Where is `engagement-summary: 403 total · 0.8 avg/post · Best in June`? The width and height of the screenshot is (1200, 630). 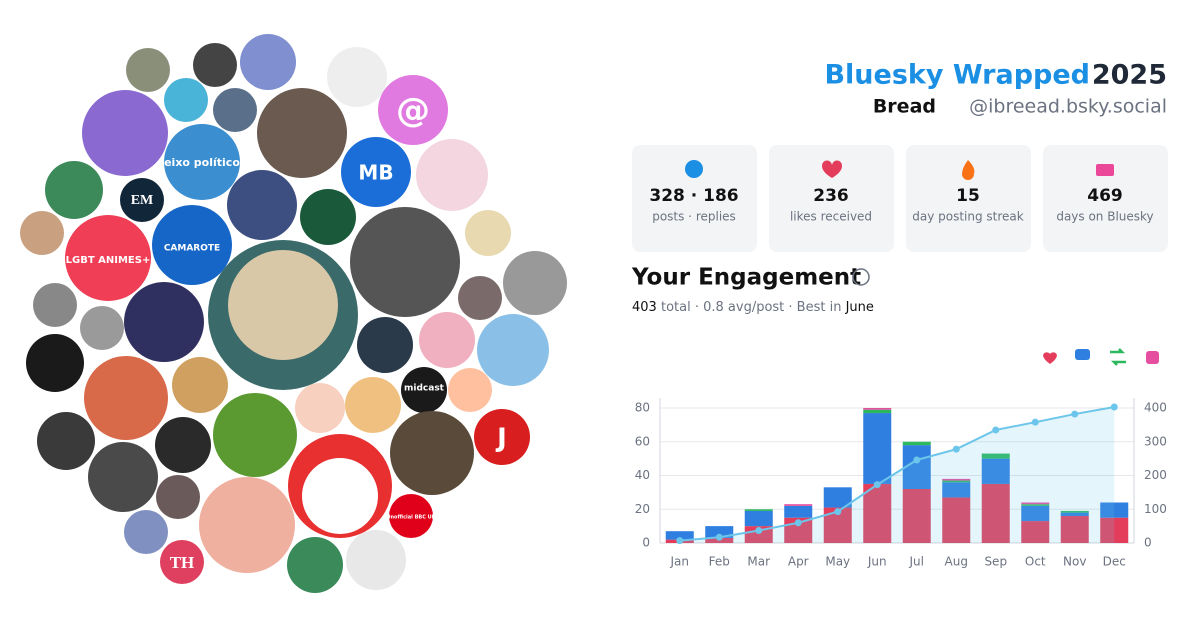 engagement-summary: 403 total · 0.8 avg/post · Best in June is located at coordinates (753, 307).